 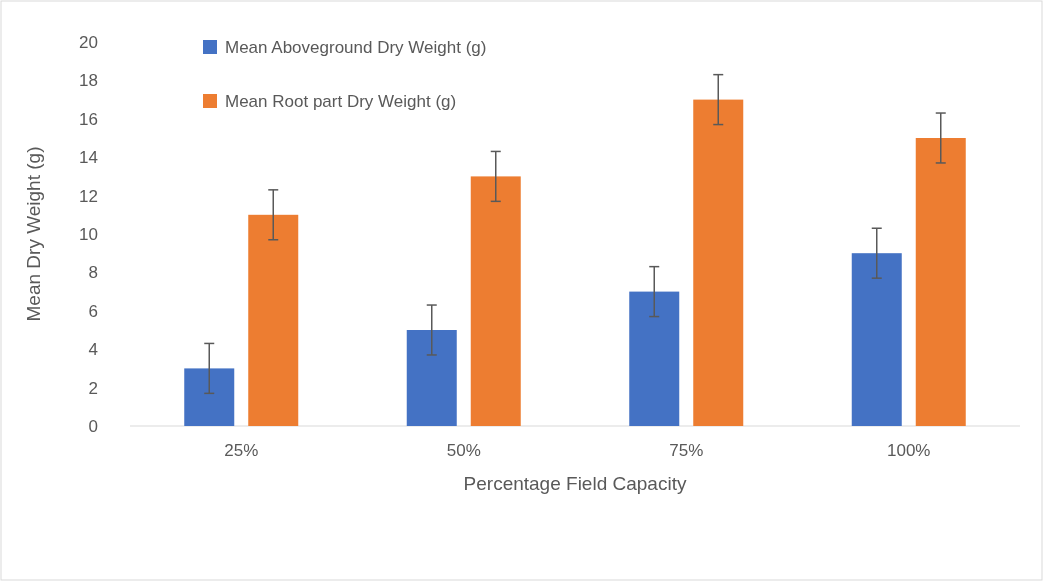 I want to click on y-tick-label: 8, so click(x=93, y=273).